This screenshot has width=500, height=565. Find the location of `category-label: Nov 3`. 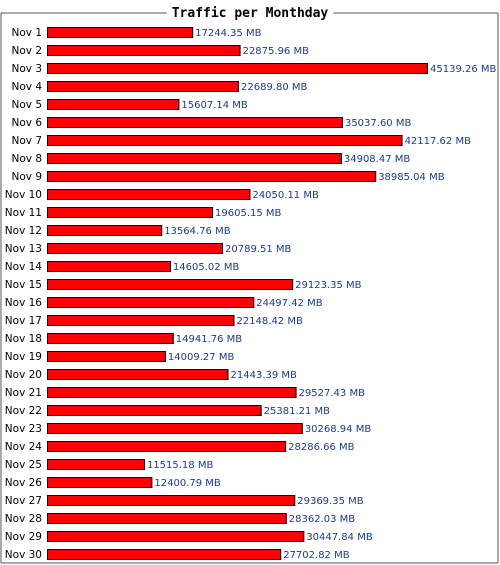

category-label: Nov 3 is located at coordinates (26, 69).